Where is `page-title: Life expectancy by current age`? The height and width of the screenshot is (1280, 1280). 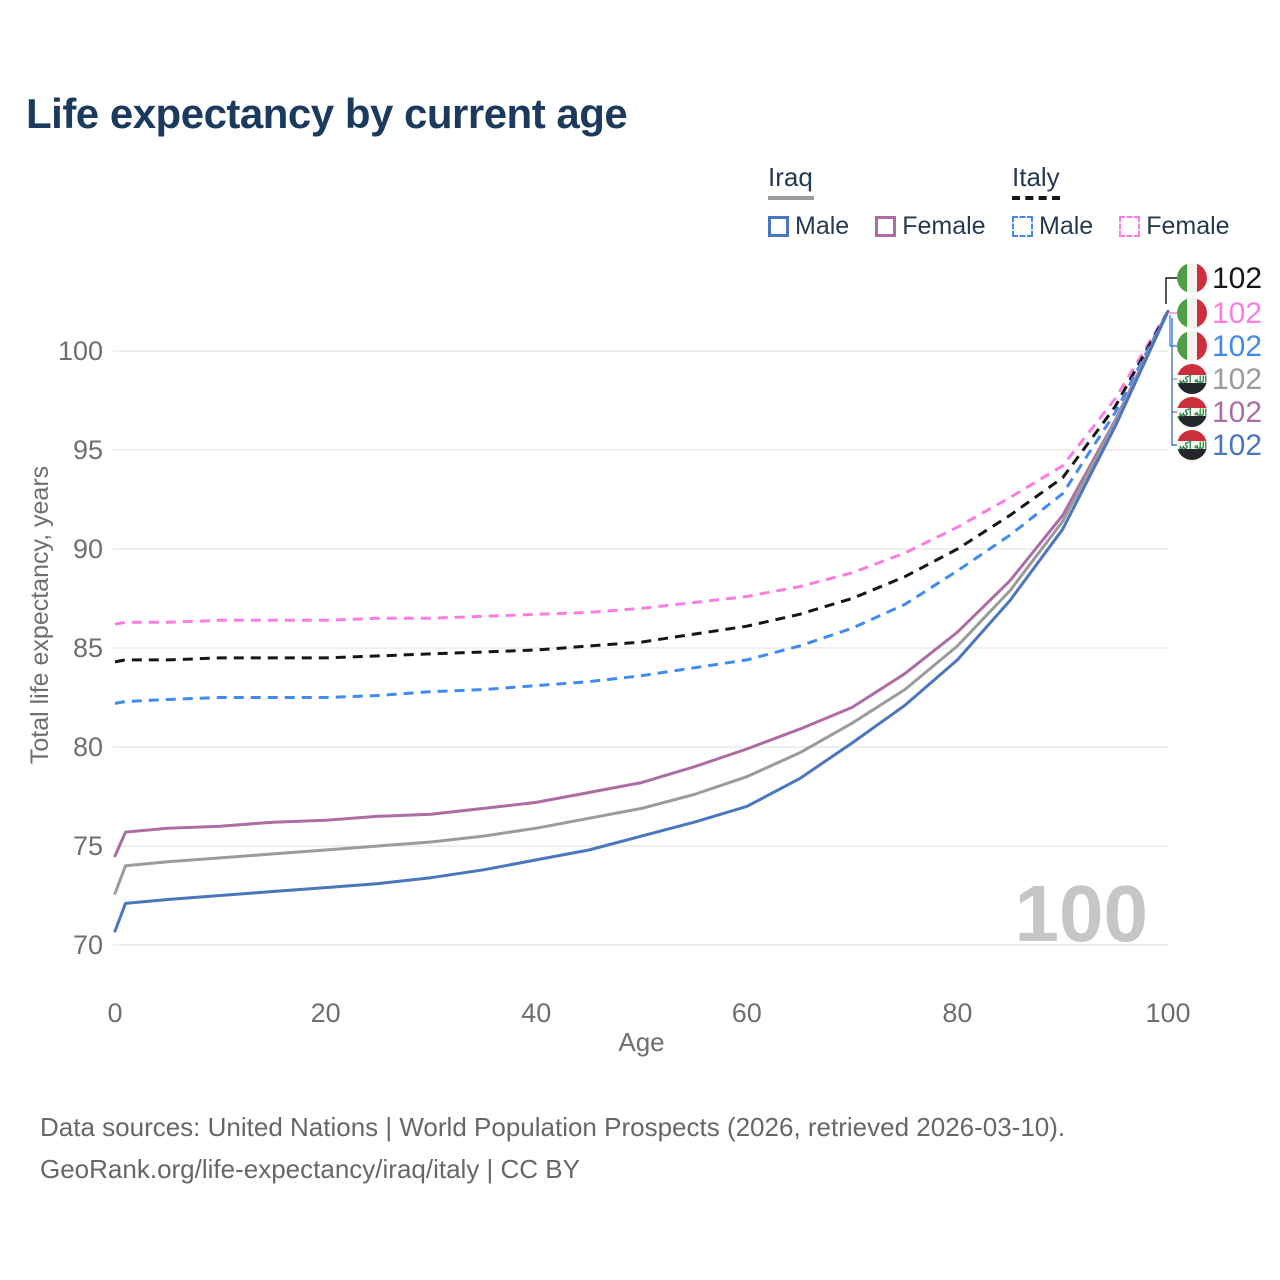
page-title: Life expectancy by current age is located at coordinates (327, 113).